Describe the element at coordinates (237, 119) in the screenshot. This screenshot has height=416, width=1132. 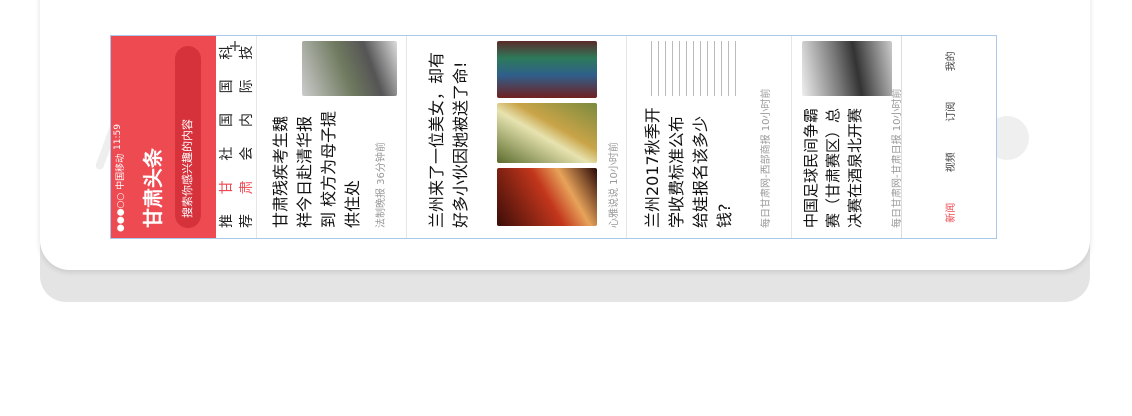
I see `tab: 国内` at that location.